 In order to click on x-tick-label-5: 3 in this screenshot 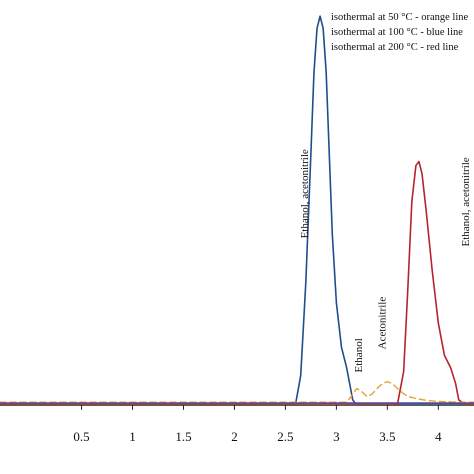, I will do `click(336, 436)`.